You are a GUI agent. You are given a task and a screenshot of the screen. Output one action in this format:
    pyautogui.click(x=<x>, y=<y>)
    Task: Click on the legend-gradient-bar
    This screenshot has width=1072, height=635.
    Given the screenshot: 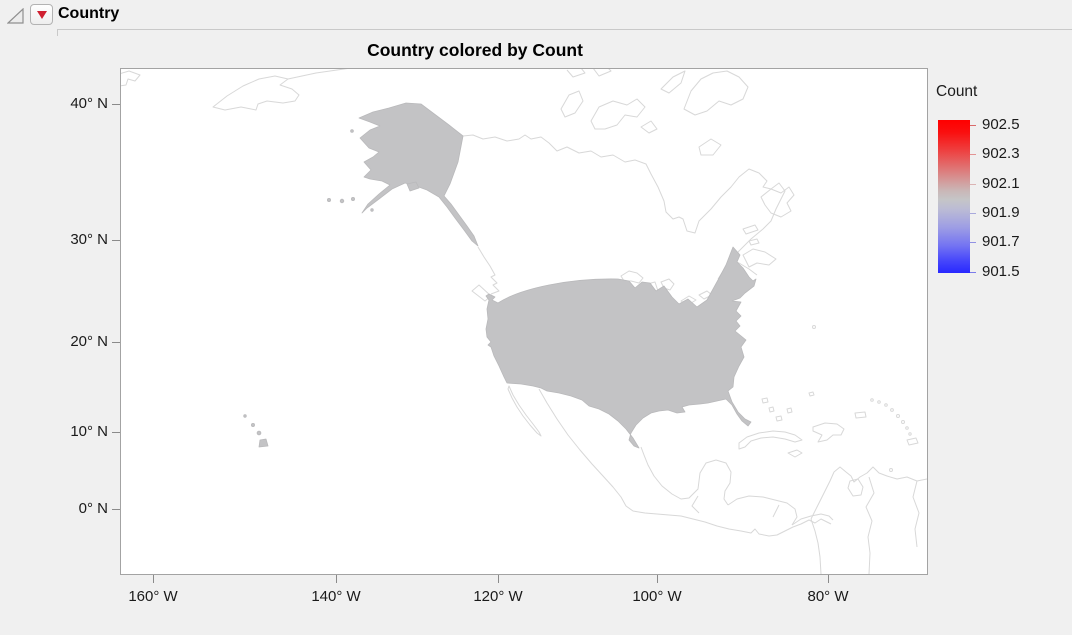 What is the action you would take?
    pyautogui.click(x=954, y=196)
    